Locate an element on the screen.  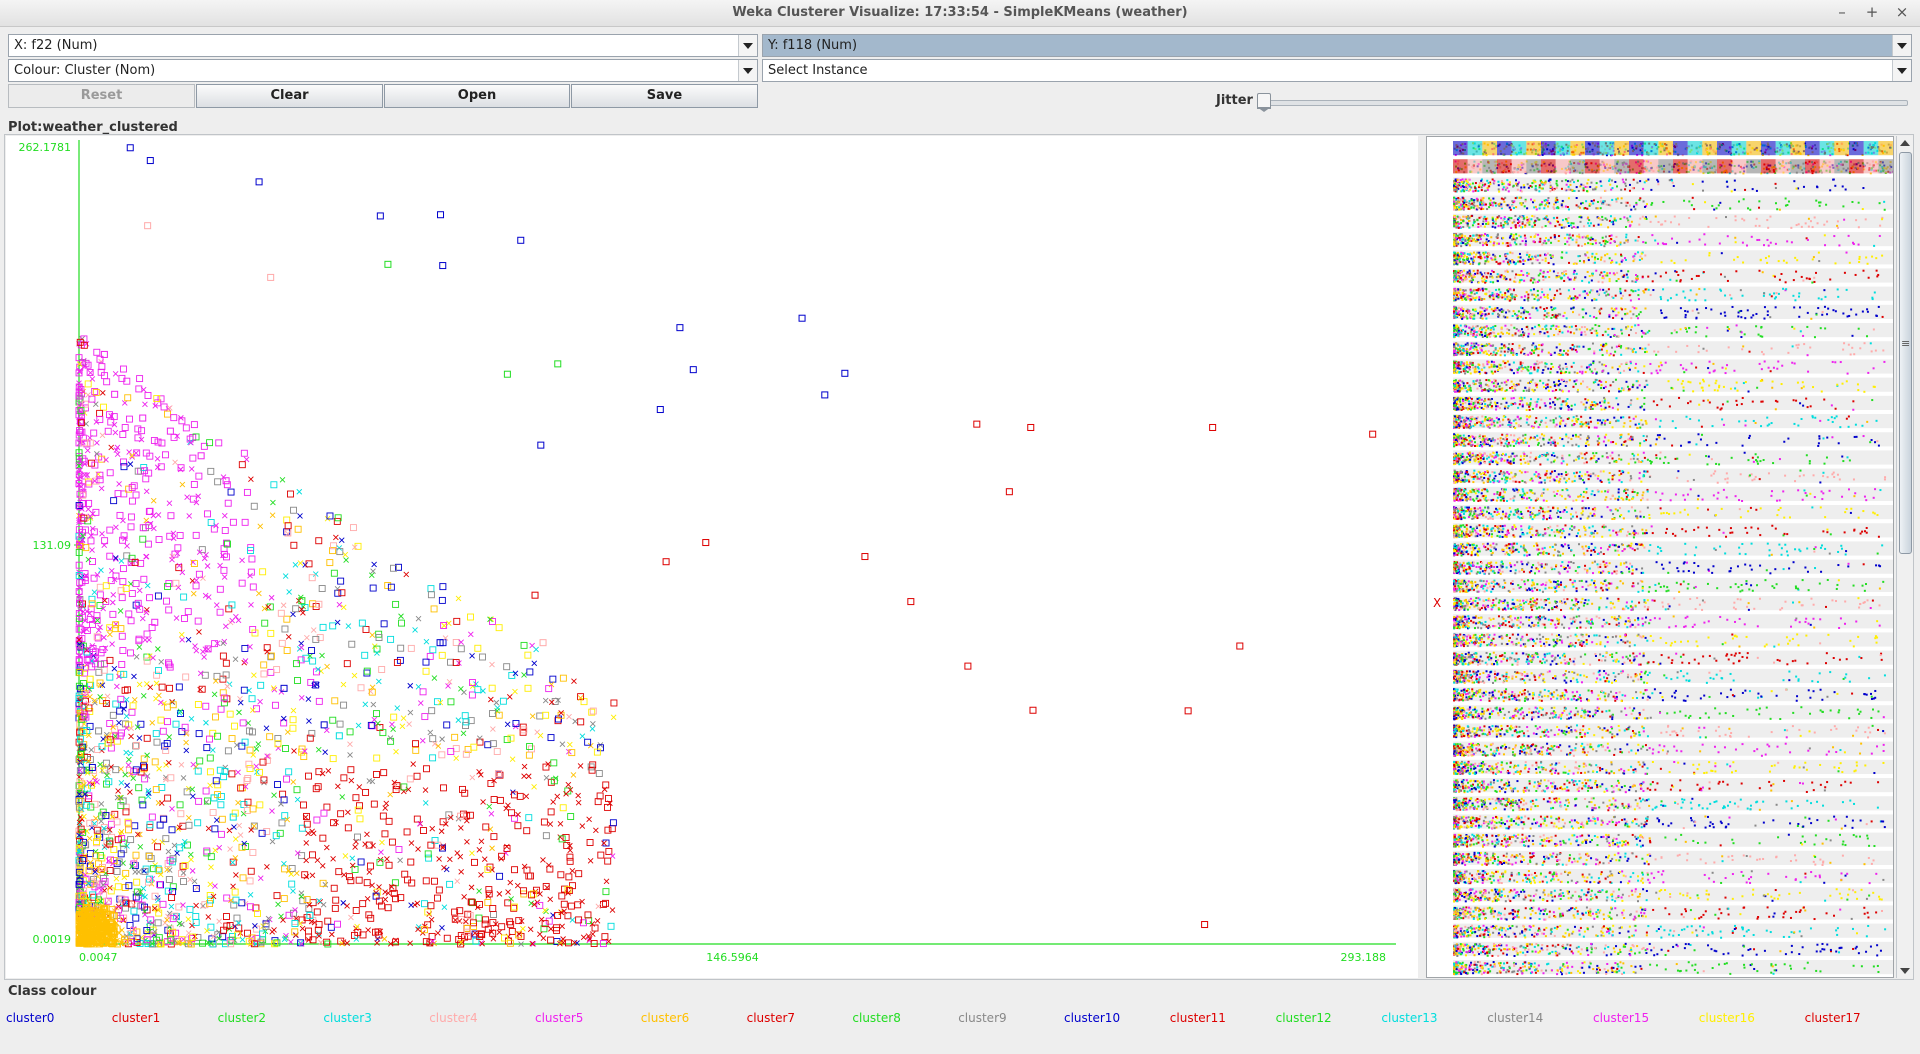
open-button: Open is located at coordinates (477, 96).